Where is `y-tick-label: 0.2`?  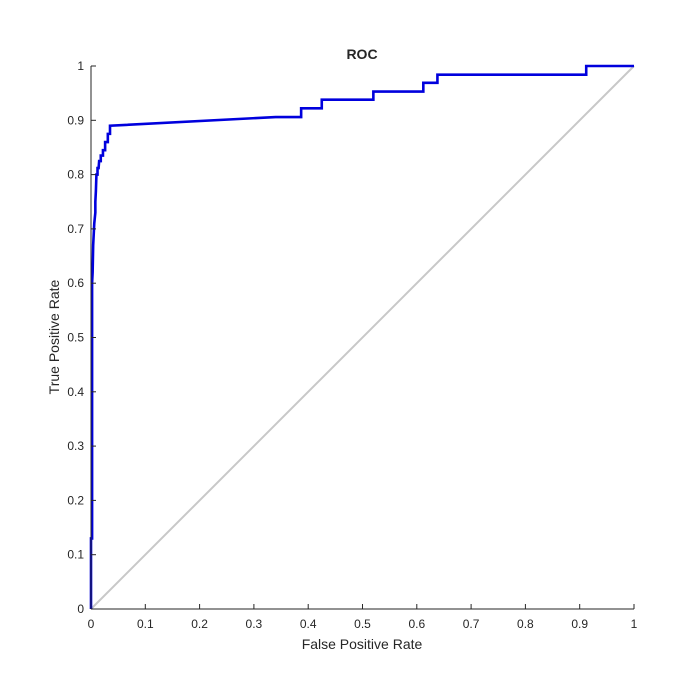 y-tick-label: 0.2 is located at coordinates (75, 500).